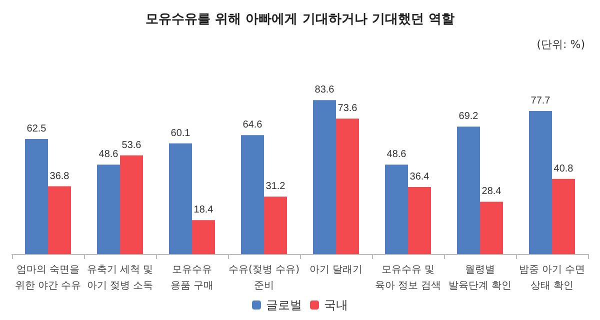  I want to click on x-tick-label: 모유수유 용품 구매, so click(192, 278).